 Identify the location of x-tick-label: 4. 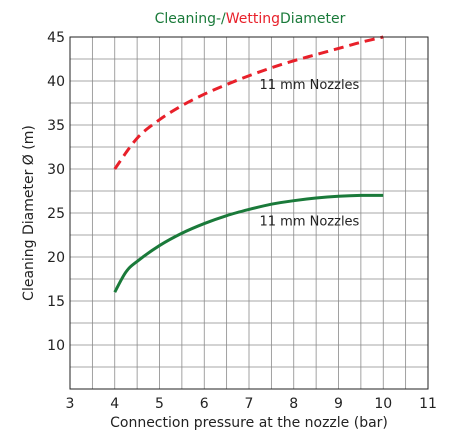
(114, 404).